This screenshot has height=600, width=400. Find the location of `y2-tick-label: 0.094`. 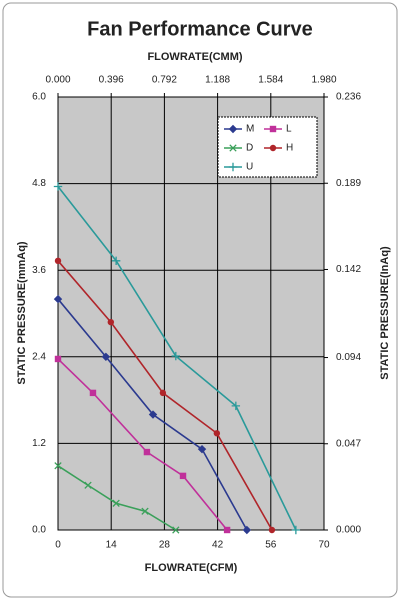

y2-tick-label: 0.094 is located at coordinates (348, 357).